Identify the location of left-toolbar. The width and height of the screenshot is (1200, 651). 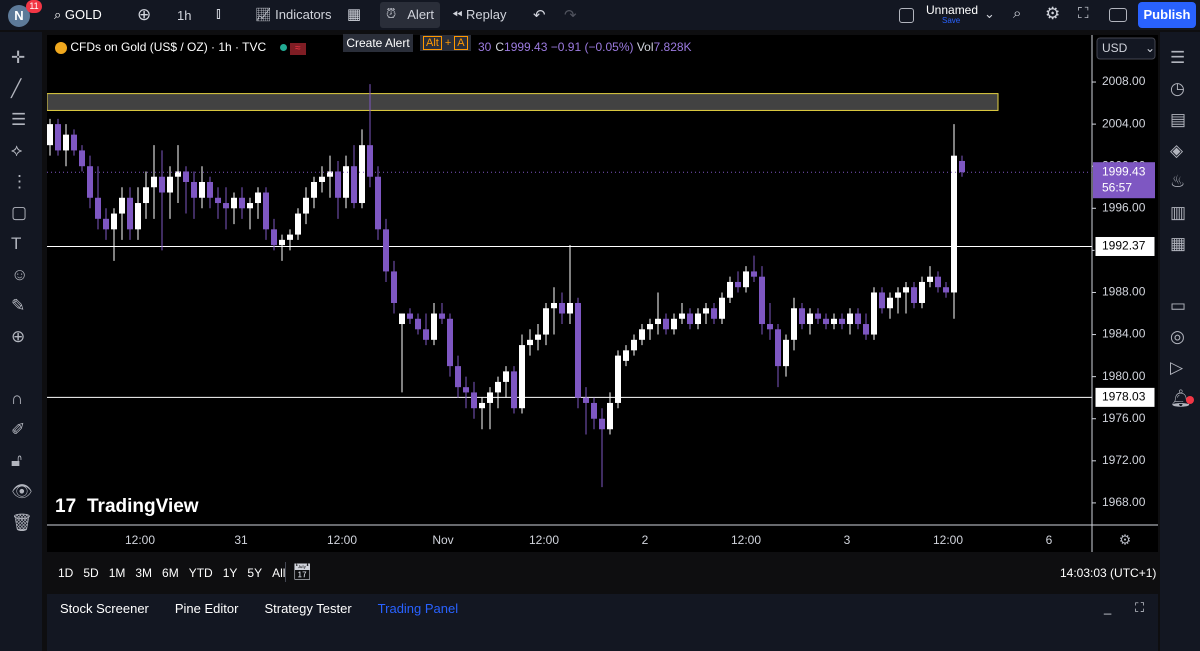
(21, 341).